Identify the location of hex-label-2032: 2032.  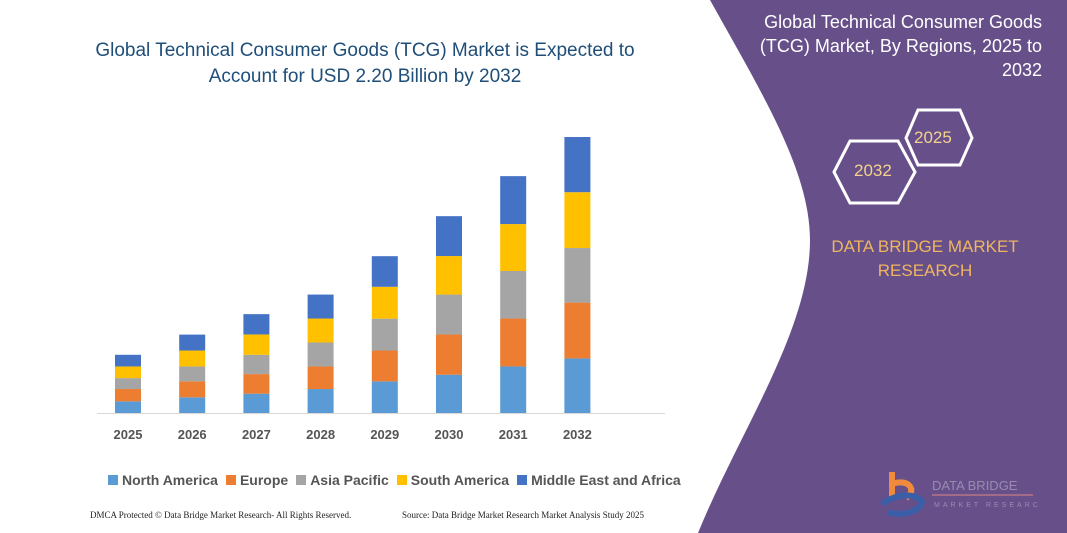
(873, 170).